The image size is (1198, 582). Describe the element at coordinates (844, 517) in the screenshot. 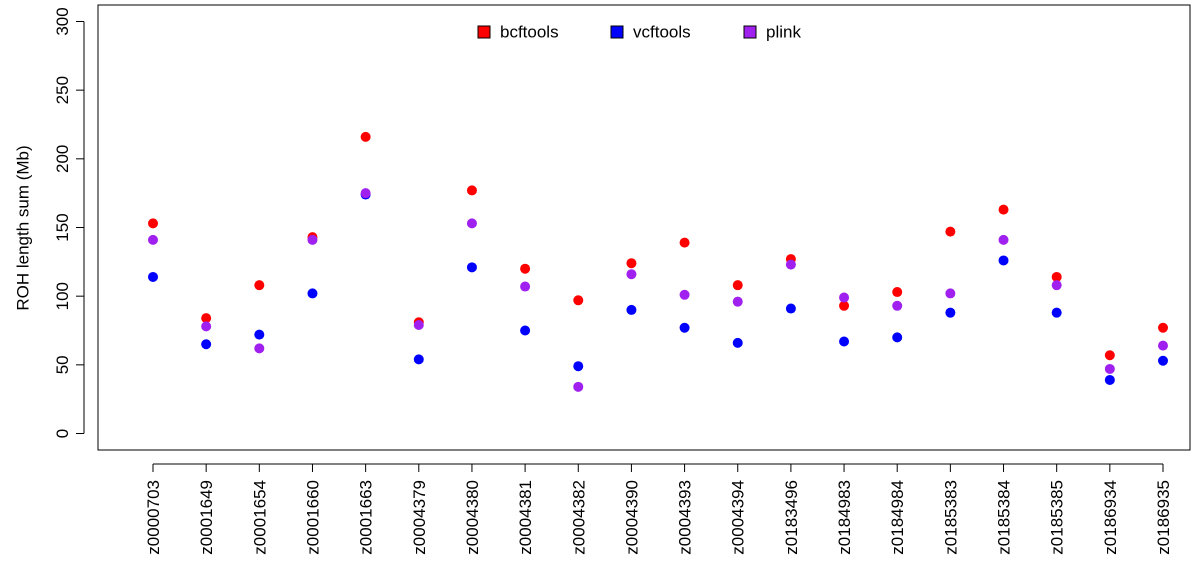

I see `x-tick-label: z0184983` at that location.